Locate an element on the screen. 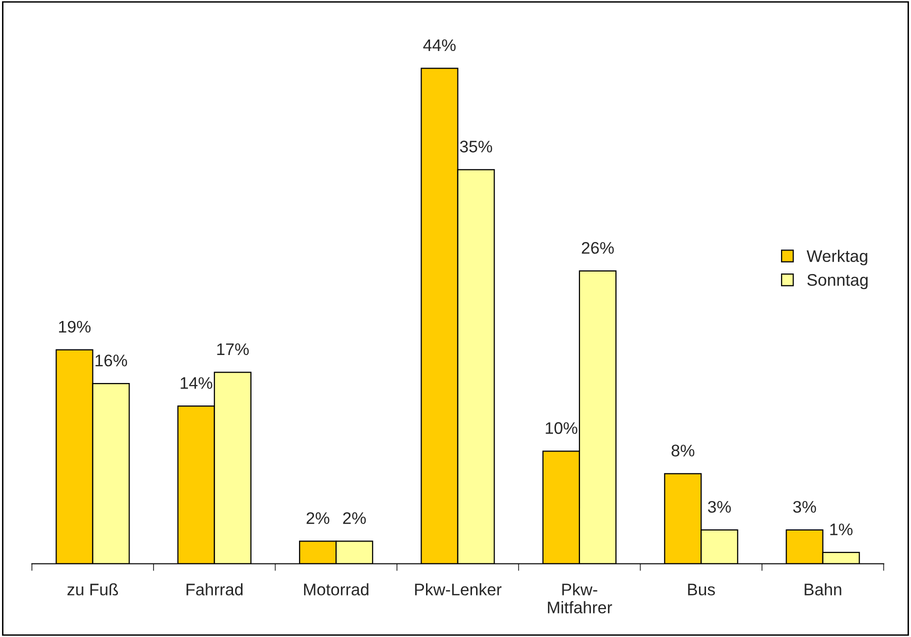 The image size is (911, 637). x-tick-label: Pkw- Mitfahrer is located at coordinates (580, 598).